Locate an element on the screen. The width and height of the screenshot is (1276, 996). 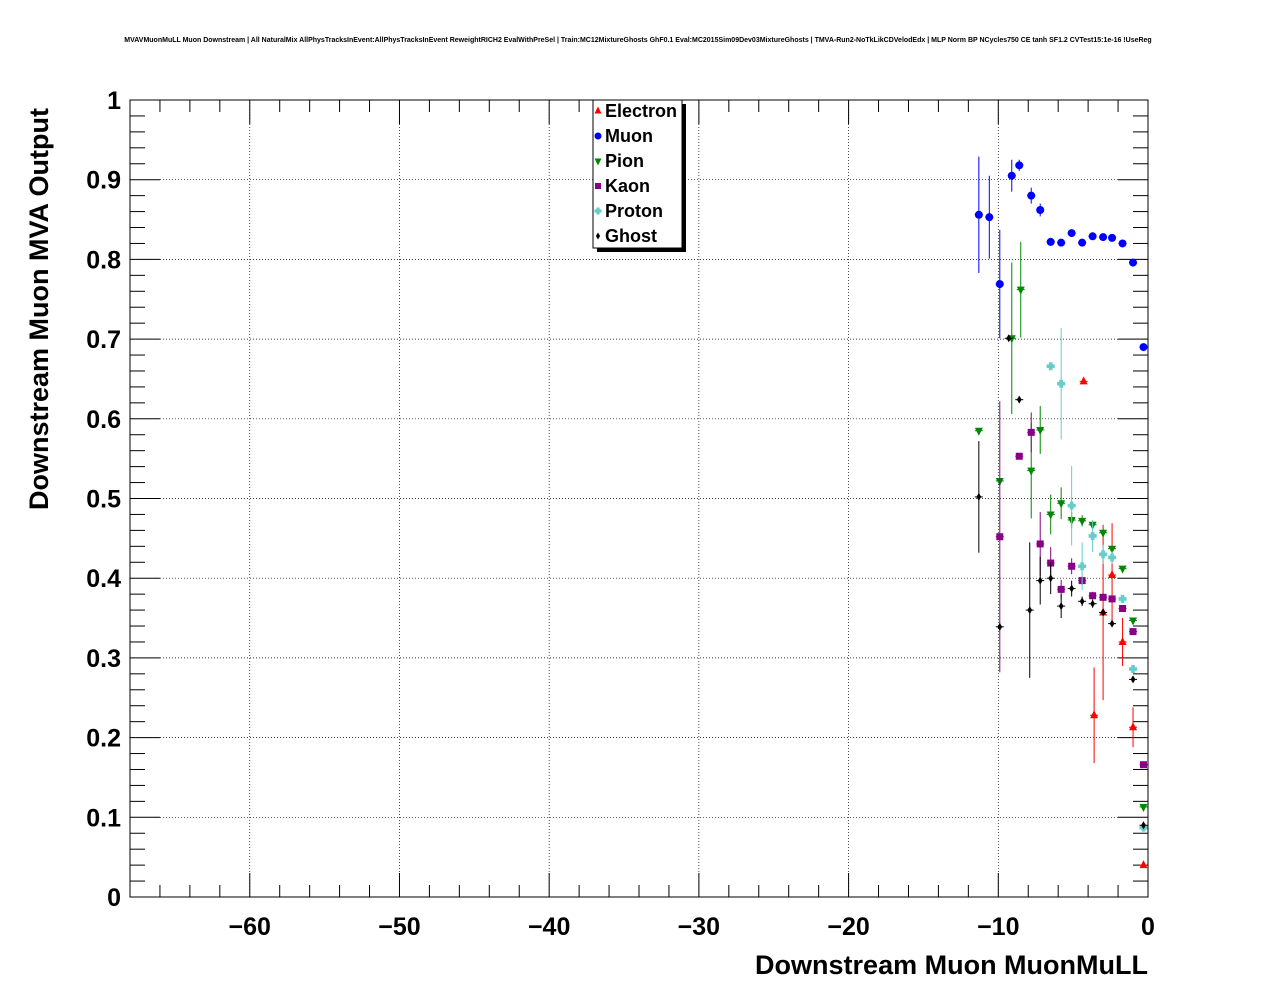
x-tick-label: −60 is located at coordinates (250, 927).